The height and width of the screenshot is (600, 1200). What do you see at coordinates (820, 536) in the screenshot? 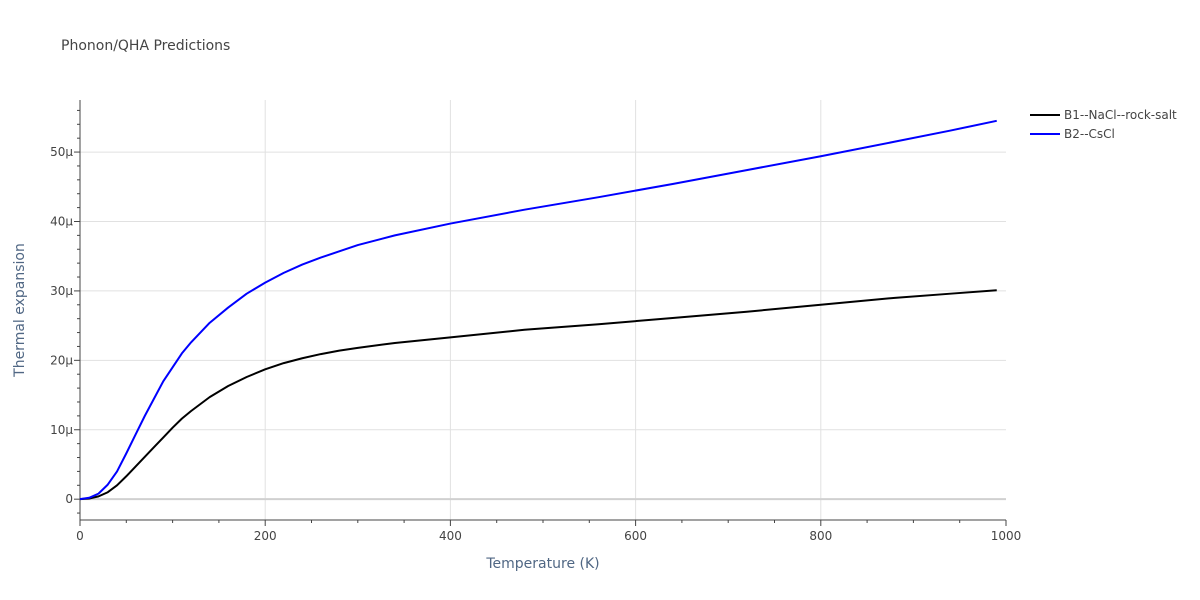
I see `x-tick-label: 800` at bounding box center [820, 536].